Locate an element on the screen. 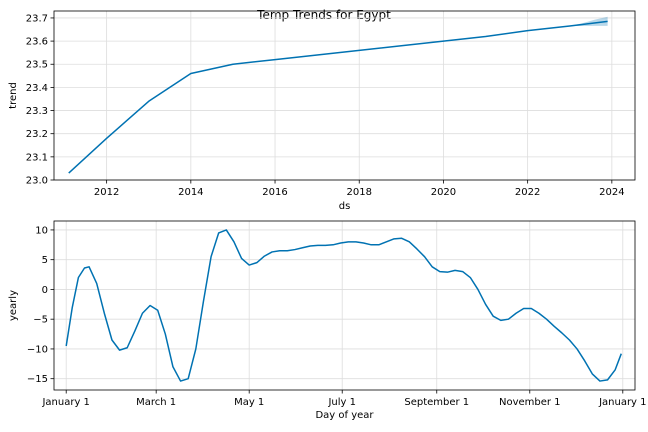  trend-y-tick-label-7: 23.7 is located at coordinates (37, 18).